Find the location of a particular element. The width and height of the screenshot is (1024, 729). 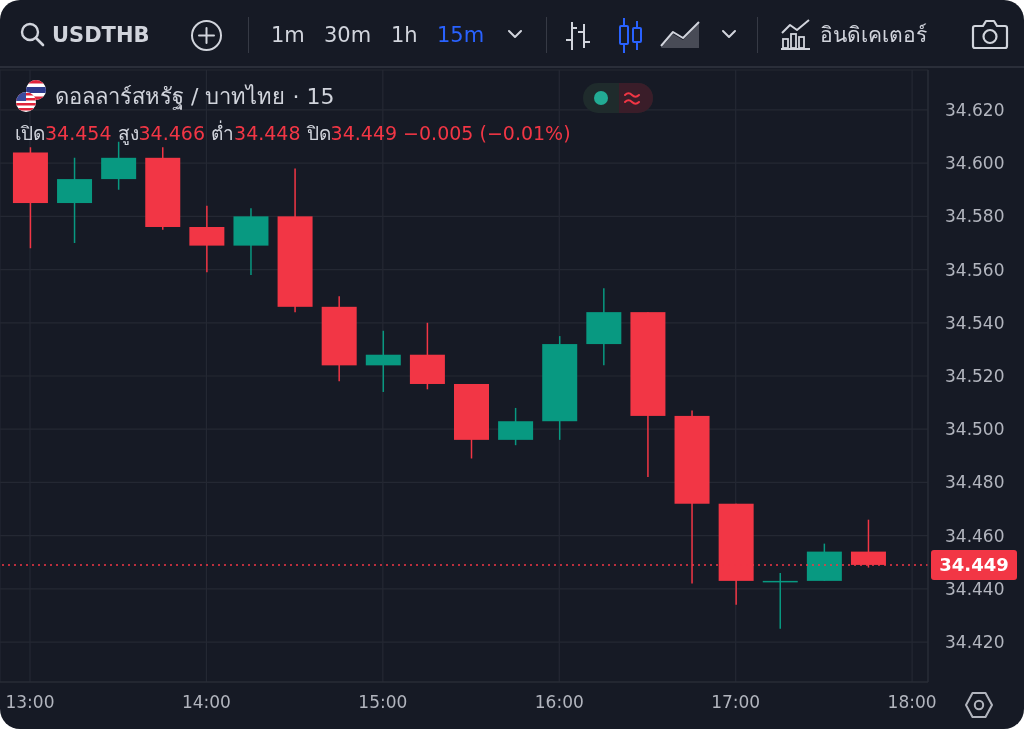

y-tick-label: 34.420 is located at coordinates (975, 642).